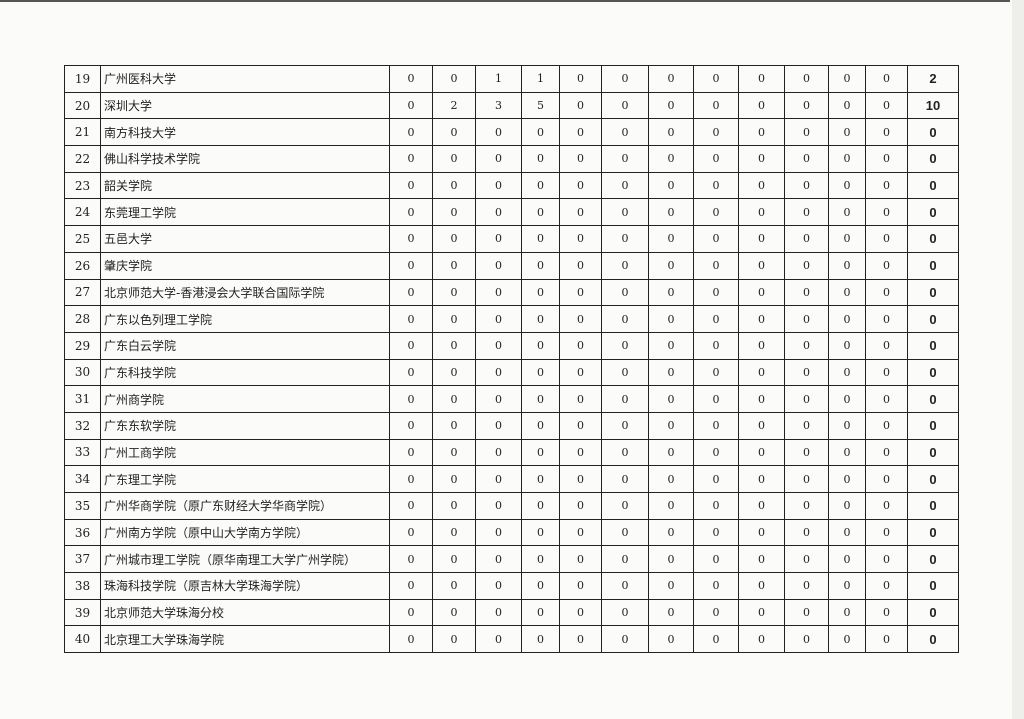  What do you see at coordinates (505, 1) in the screenshot?
I see `page-top-edge` at bounding box center [505, 1].